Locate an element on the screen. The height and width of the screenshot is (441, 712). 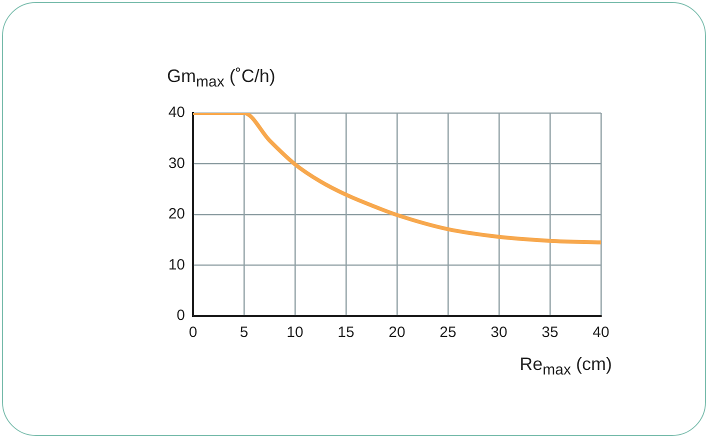
y-tick-label: 40 is located at coordinates (176, 113).